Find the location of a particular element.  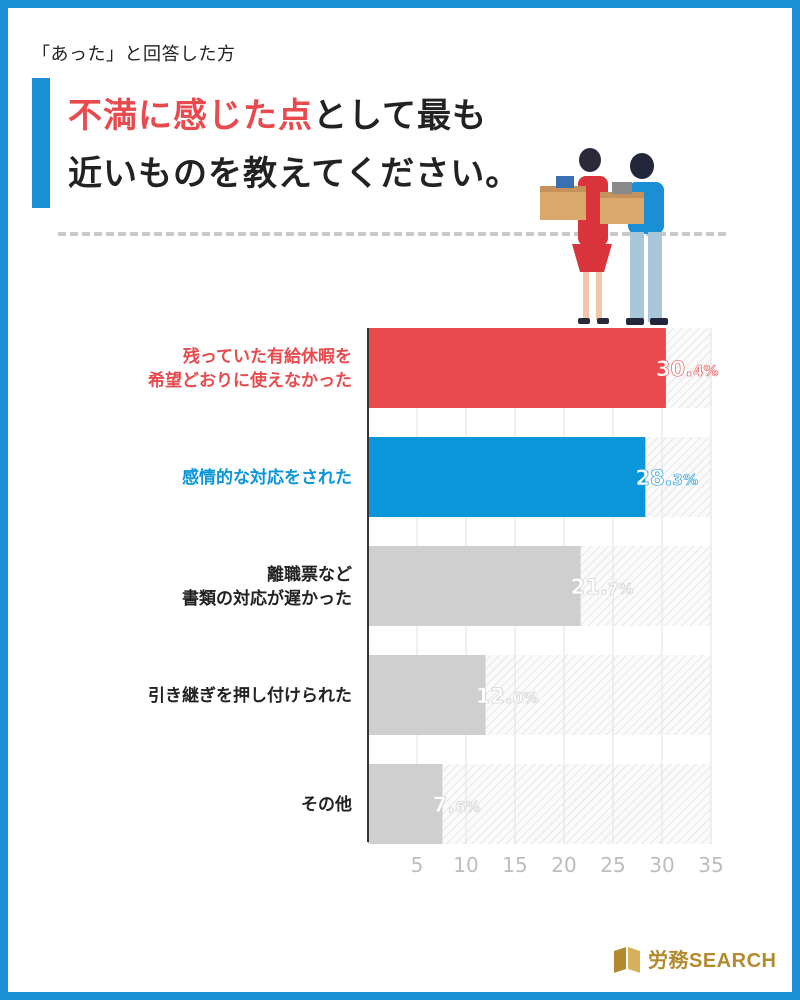

title-rest: として最も is located at coordinates (400, 116).